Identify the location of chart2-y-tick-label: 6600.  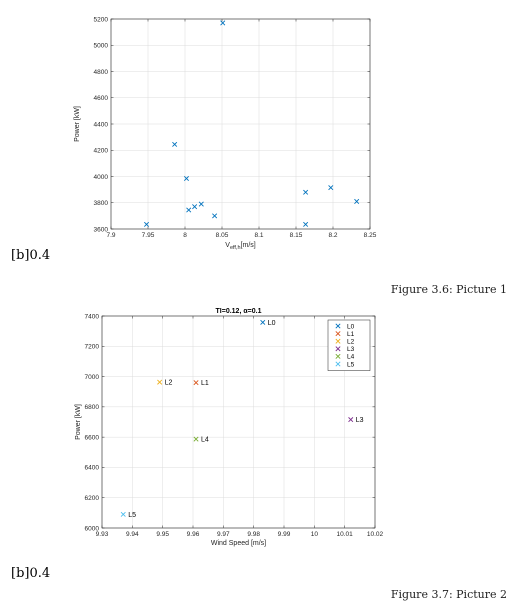
(92, 437).